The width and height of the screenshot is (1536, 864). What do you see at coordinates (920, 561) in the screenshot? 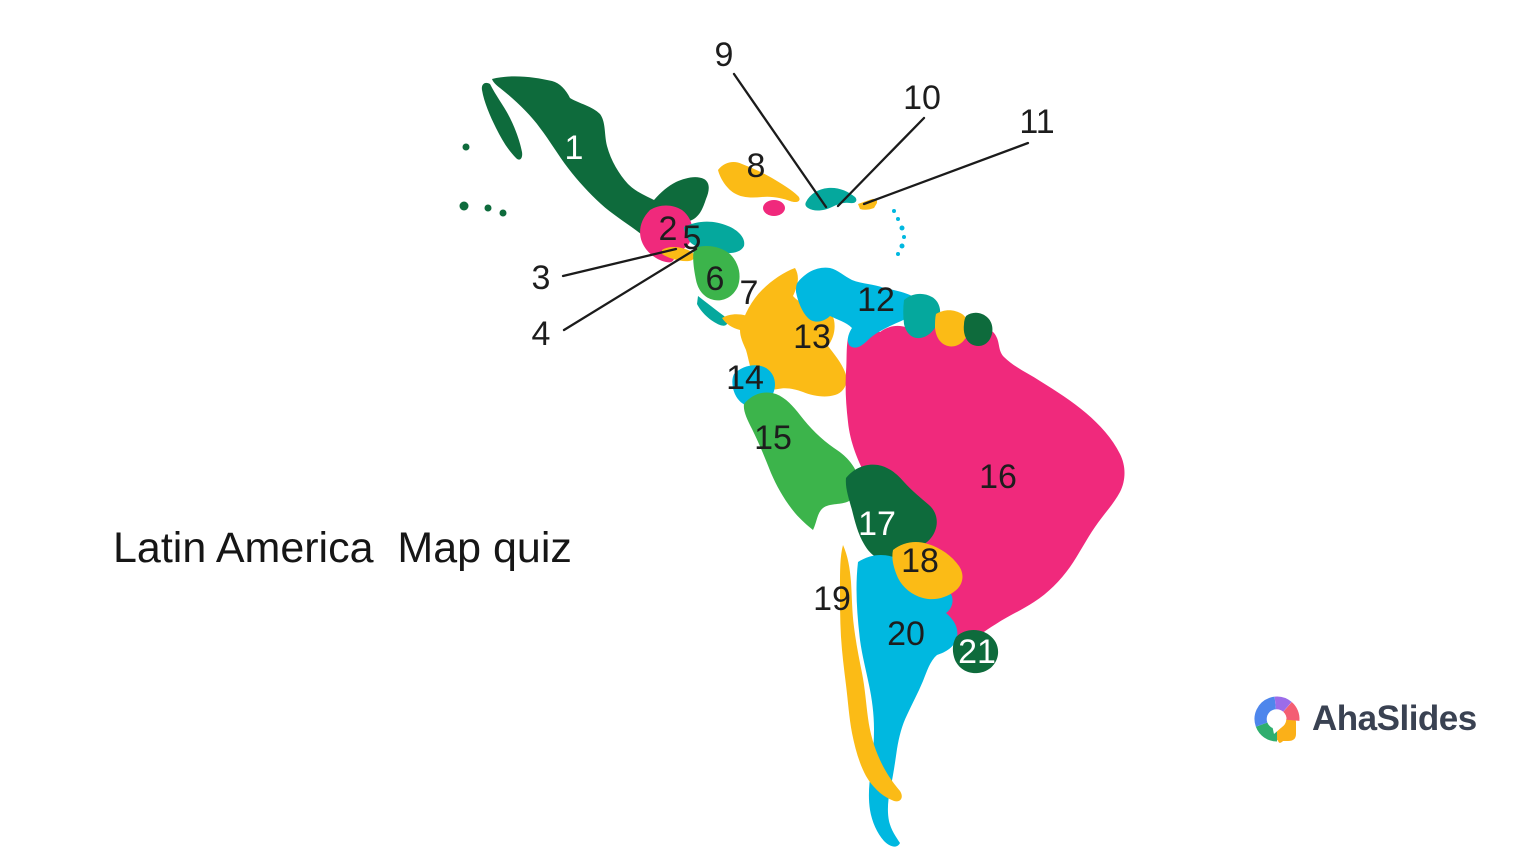
I see `map-label-18: 18` at bounding box center [920, 561].